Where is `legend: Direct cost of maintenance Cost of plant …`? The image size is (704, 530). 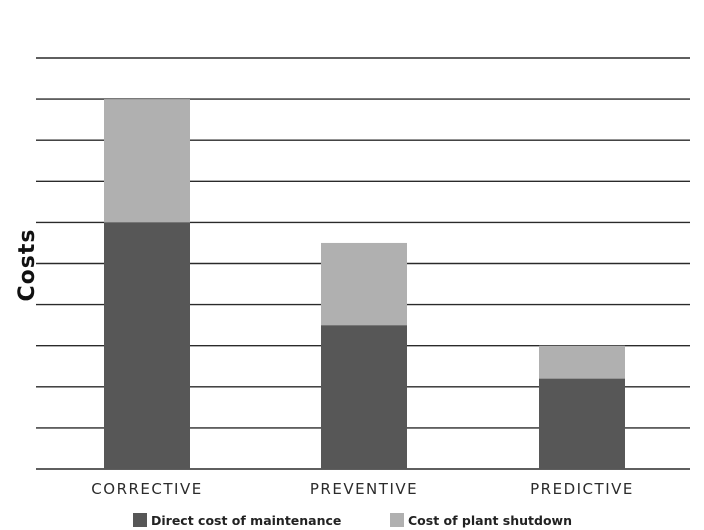
legend: Direct cost of maintenance Cost of plant … is located at coordinates (352, 520).